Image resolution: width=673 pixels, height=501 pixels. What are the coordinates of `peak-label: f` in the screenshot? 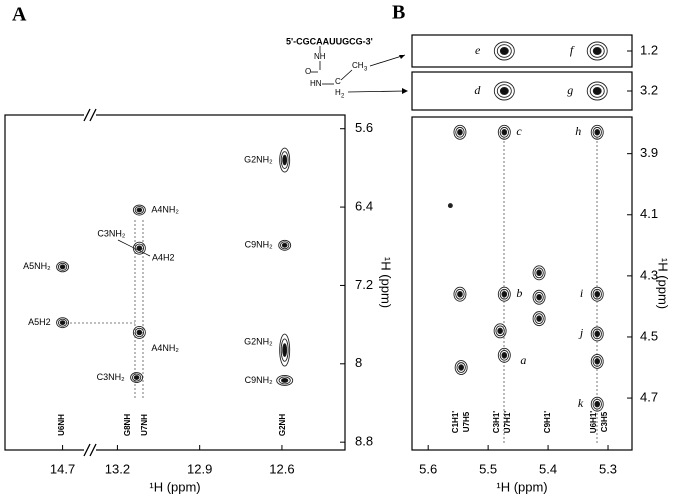 It's located at (572, 50).